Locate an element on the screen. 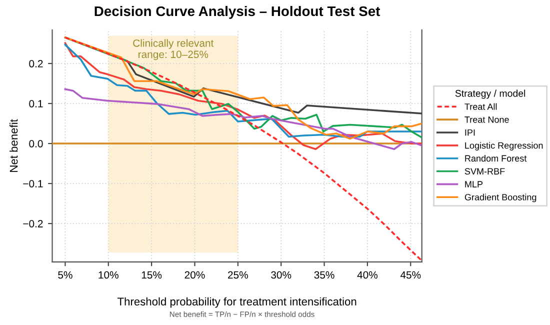 This screenshot has width=550, height=325. y-tick-label: 0.2 is located at coordinates (36, 64).